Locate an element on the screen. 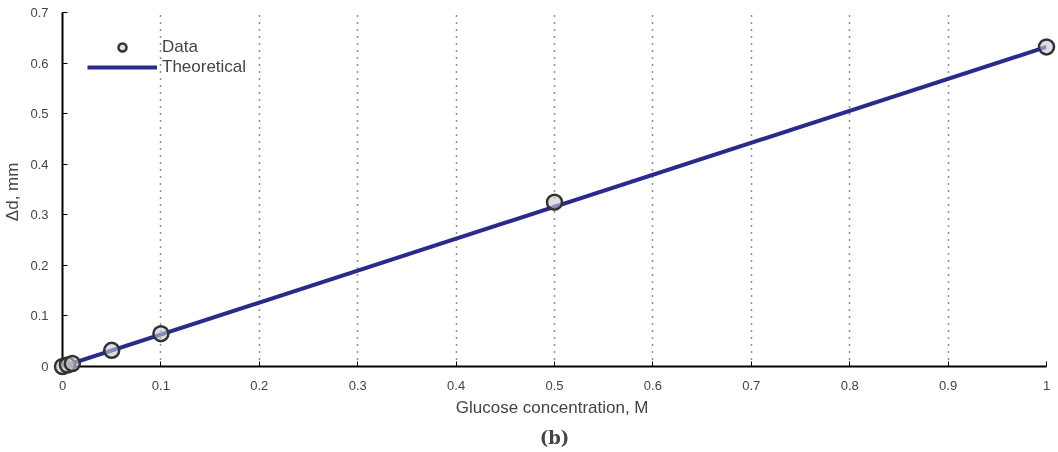 The width and height of the screenshot is (1058, 452). x-tick-label: 0.1 is located at coordinates (160, 385).